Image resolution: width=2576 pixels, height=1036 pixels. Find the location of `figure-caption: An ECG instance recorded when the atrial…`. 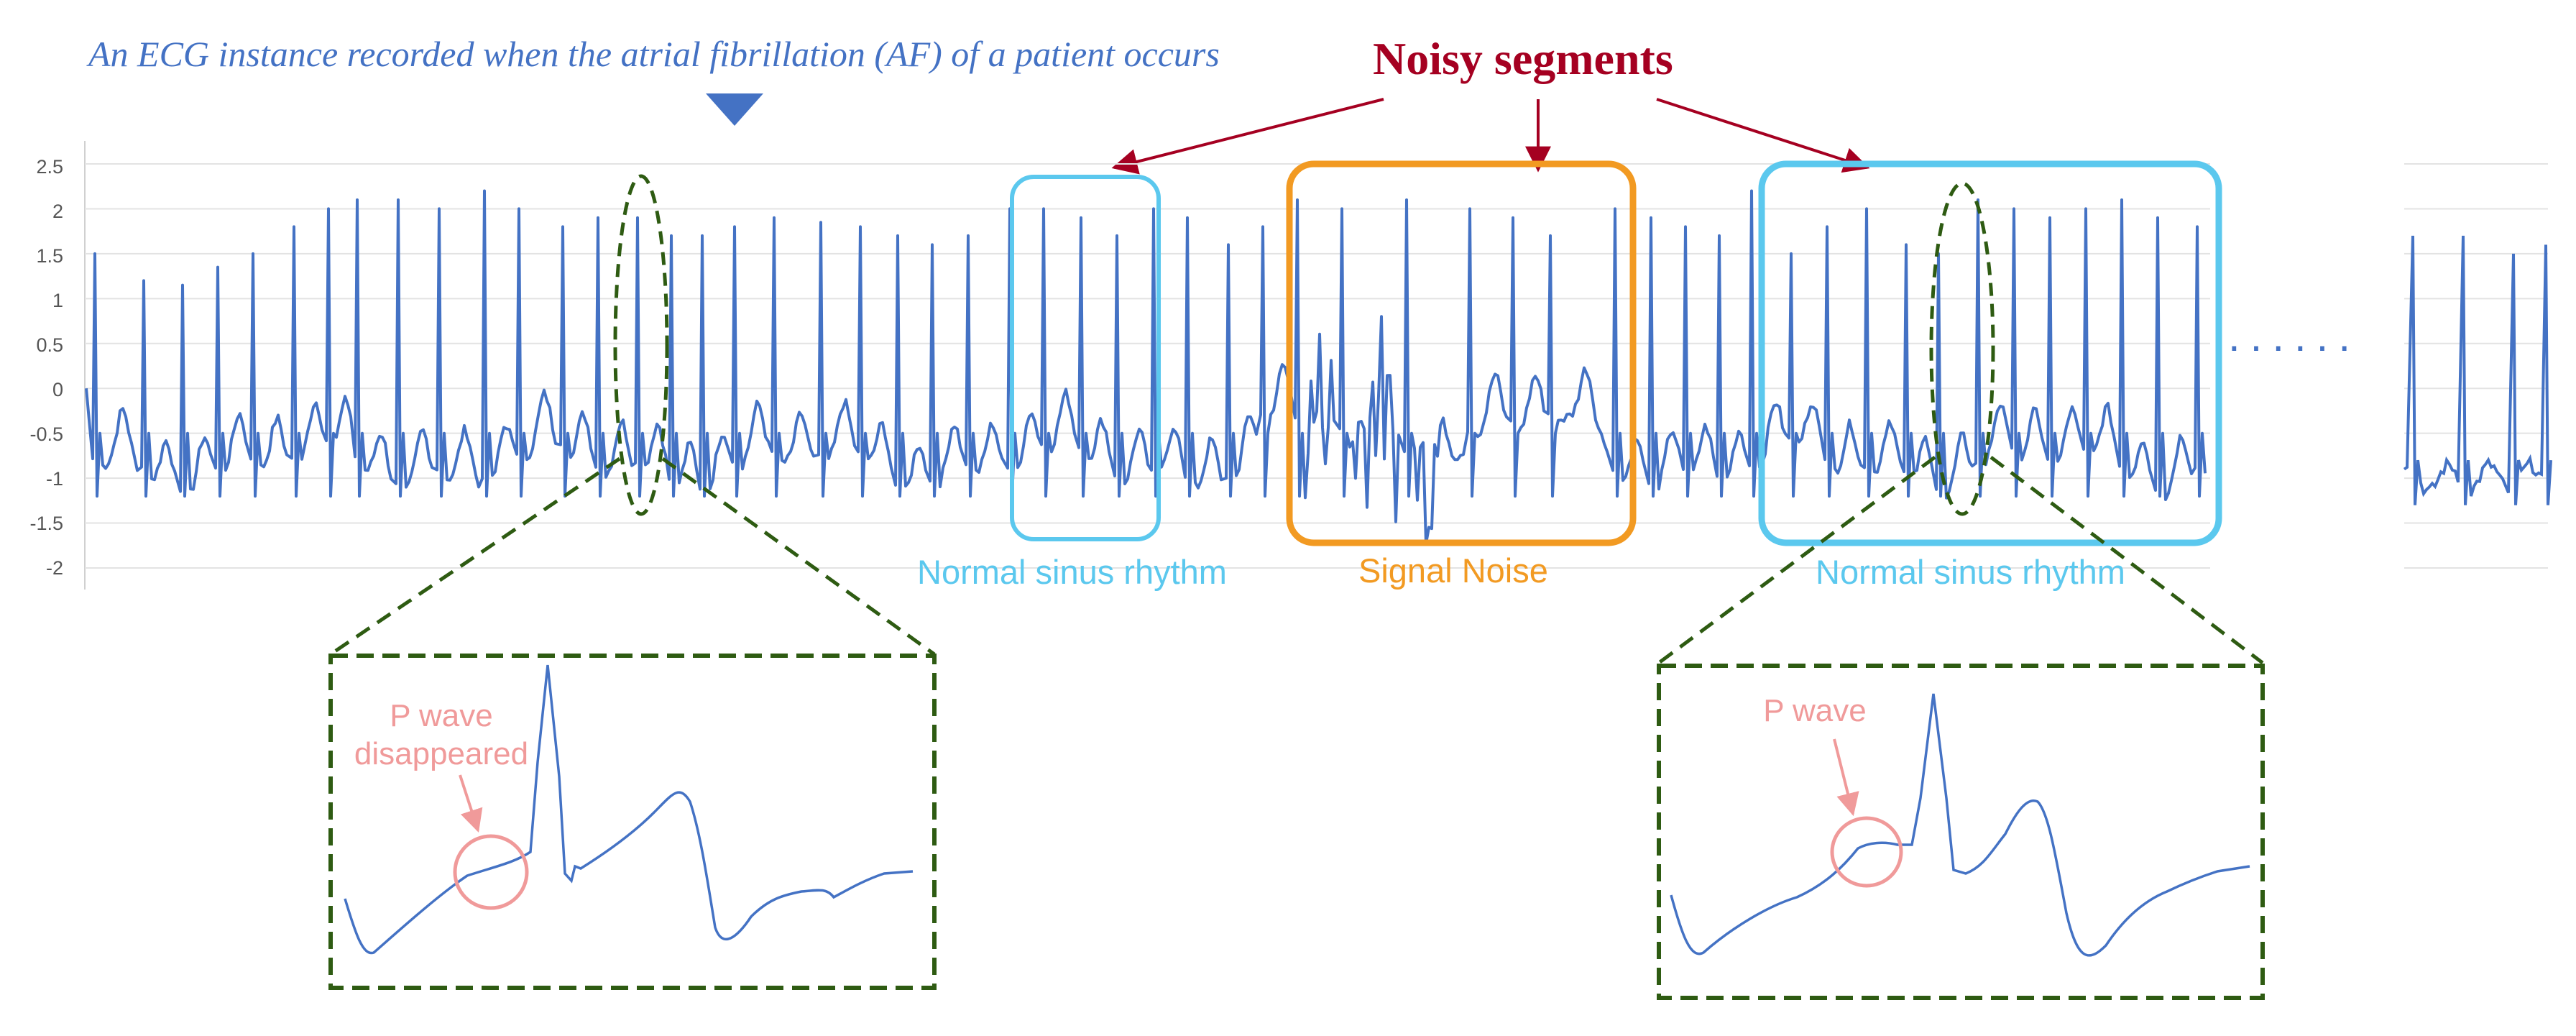

figure-caption: An ECG instance recorded when the atrial… is located at coordinates (653, 54).